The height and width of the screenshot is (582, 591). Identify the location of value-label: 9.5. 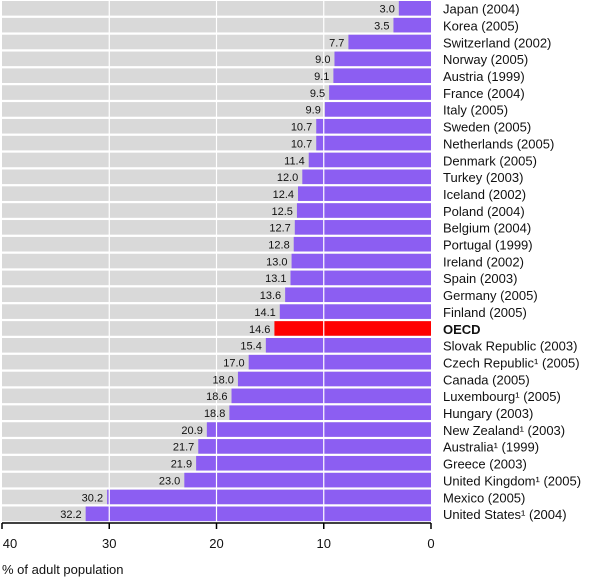
(317, 94).